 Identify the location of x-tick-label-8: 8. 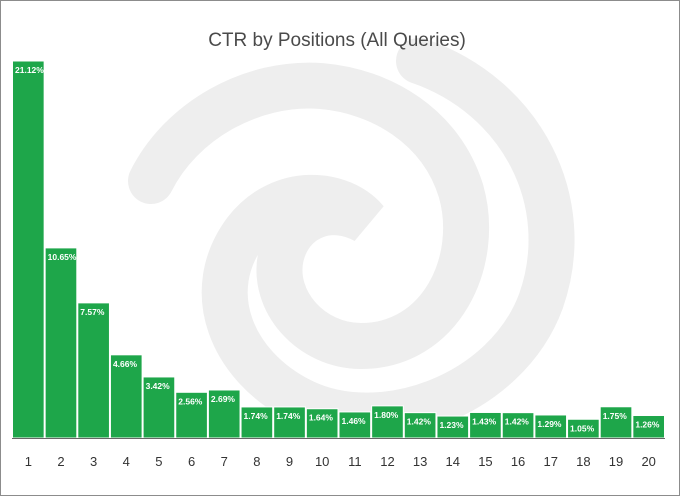
(256, 461).